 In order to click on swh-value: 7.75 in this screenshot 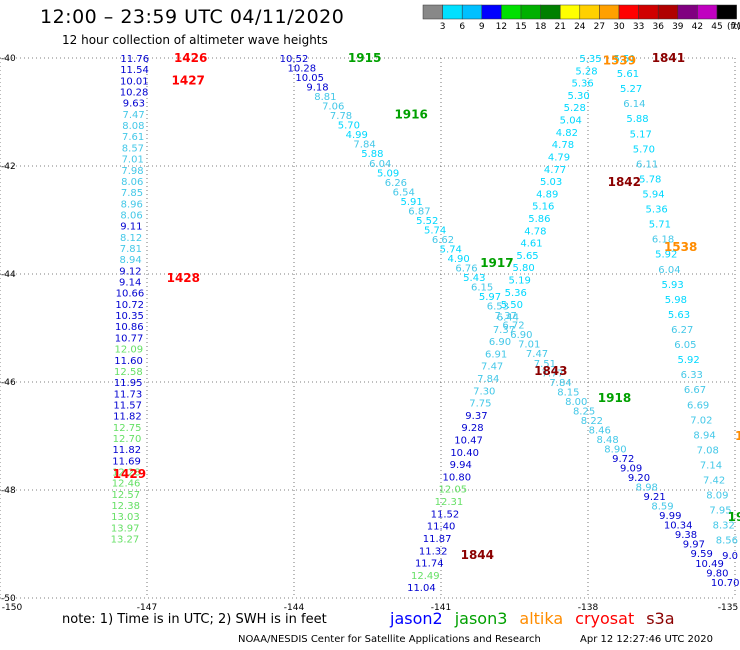, I will do `click(480, 404)`.